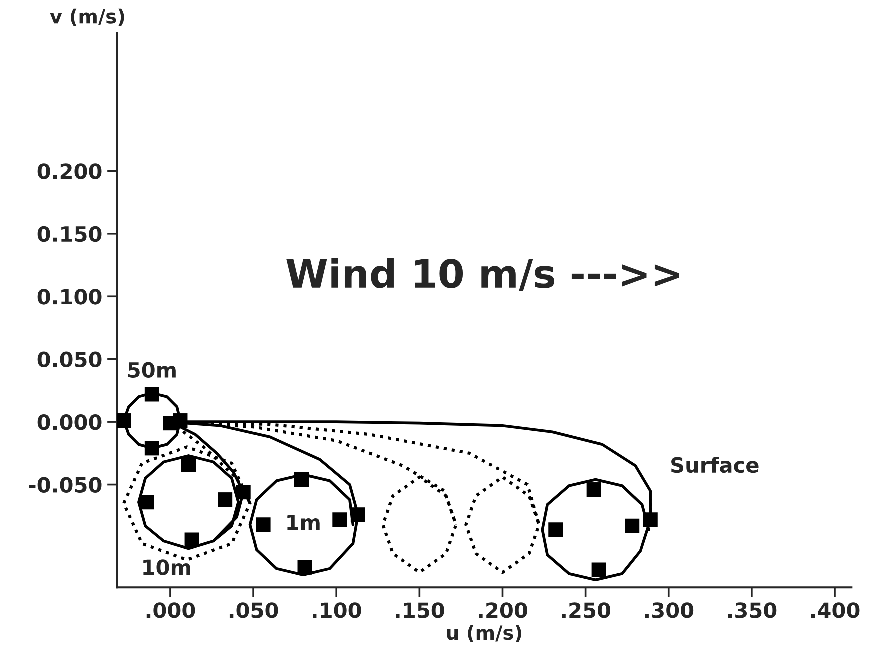  What do you see at coordinates (70, 234) in the screenshot?
I see `y-tick-label: 0.150` at bounding box center [70, 234].